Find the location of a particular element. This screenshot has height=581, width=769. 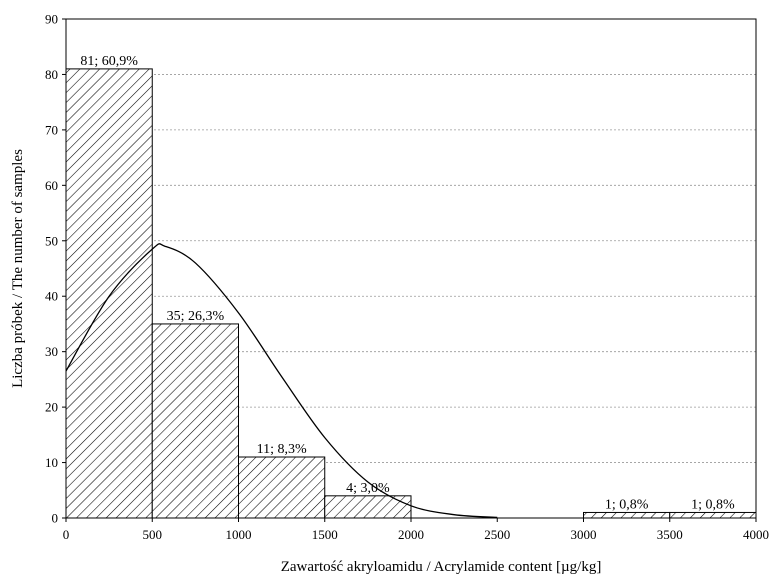

x-tick-label: 500 is located at coordinates (153, 534).